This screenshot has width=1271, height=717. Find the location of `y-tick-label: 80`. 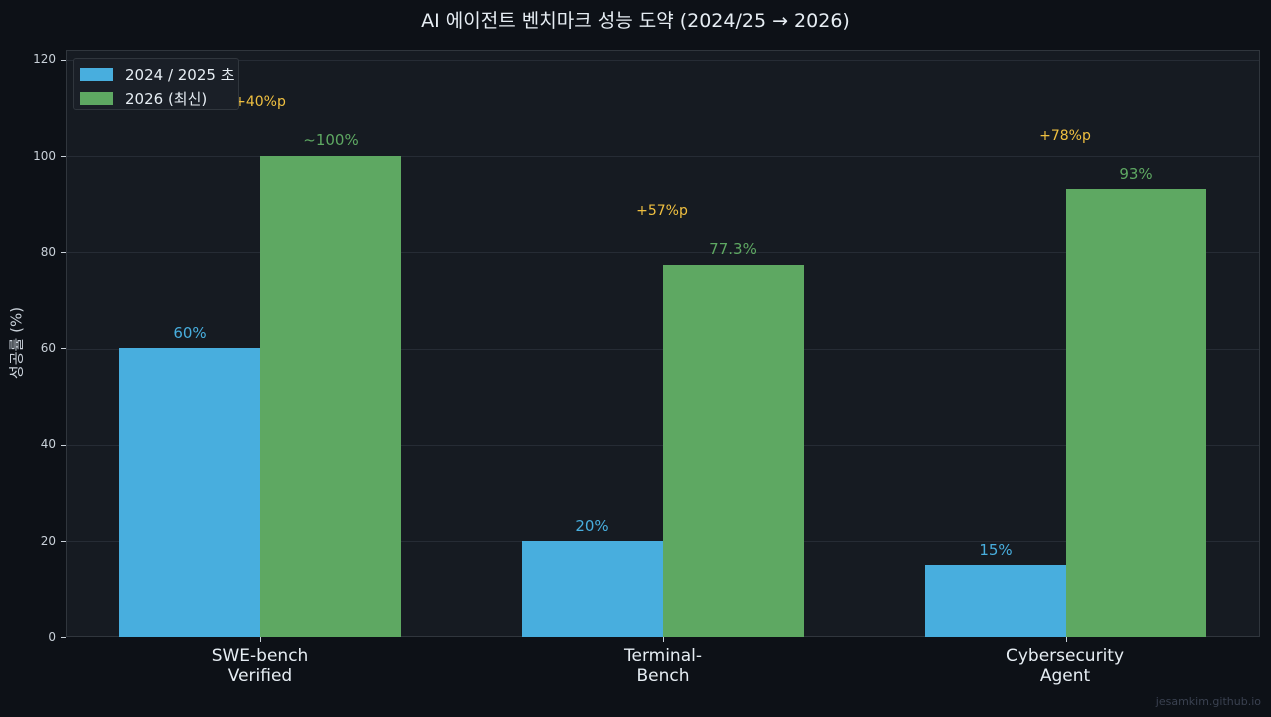

y-tick-label: 80 is located at coordinates (48, 252).